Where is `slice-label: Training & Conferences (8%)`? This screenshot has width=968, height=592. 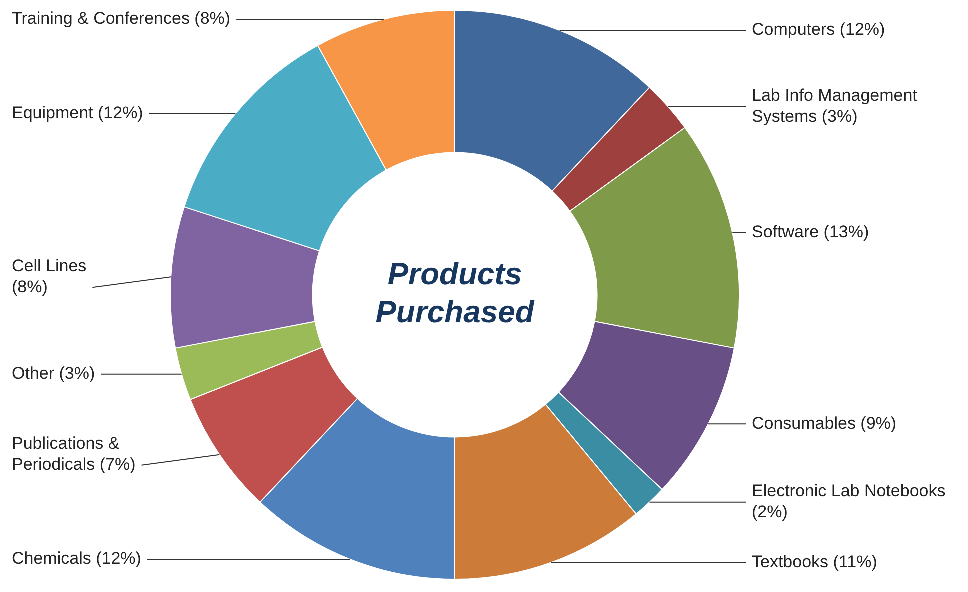 slice-label: Training & Conferences (8%) is located at coordinates (121, 18).